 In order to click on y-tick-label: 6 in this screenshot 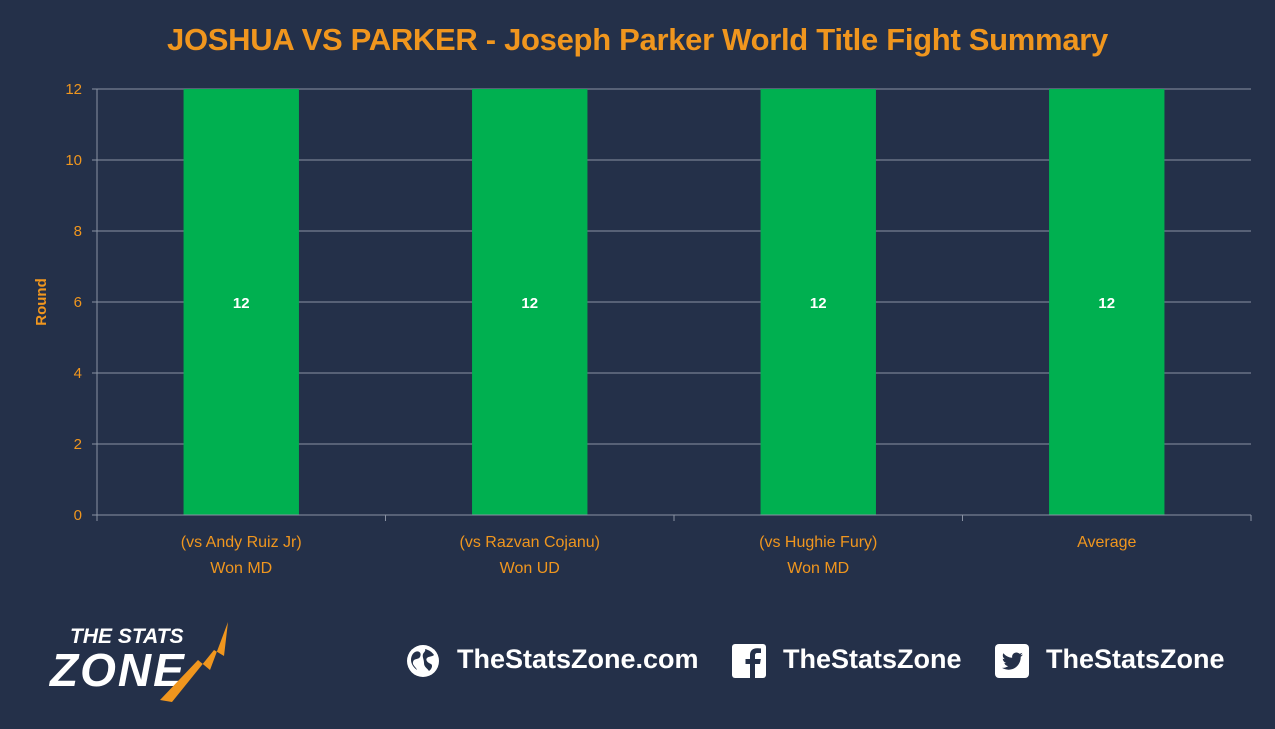, I will do `click(78, 302)`.